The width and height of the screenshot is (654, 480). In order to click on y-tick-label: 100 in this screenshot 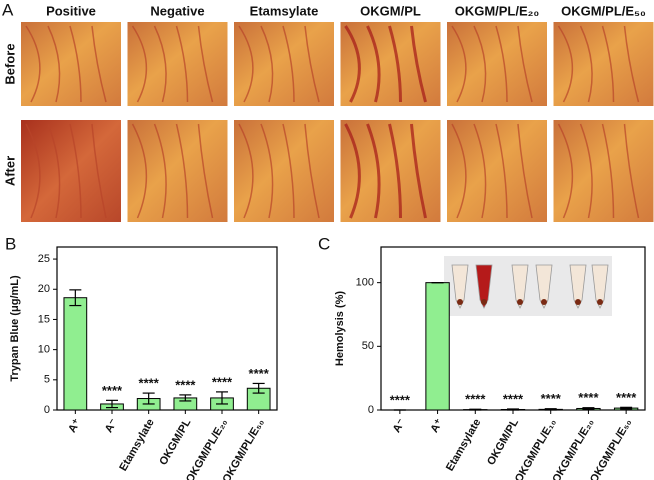, I will do `click(365, 283)`.